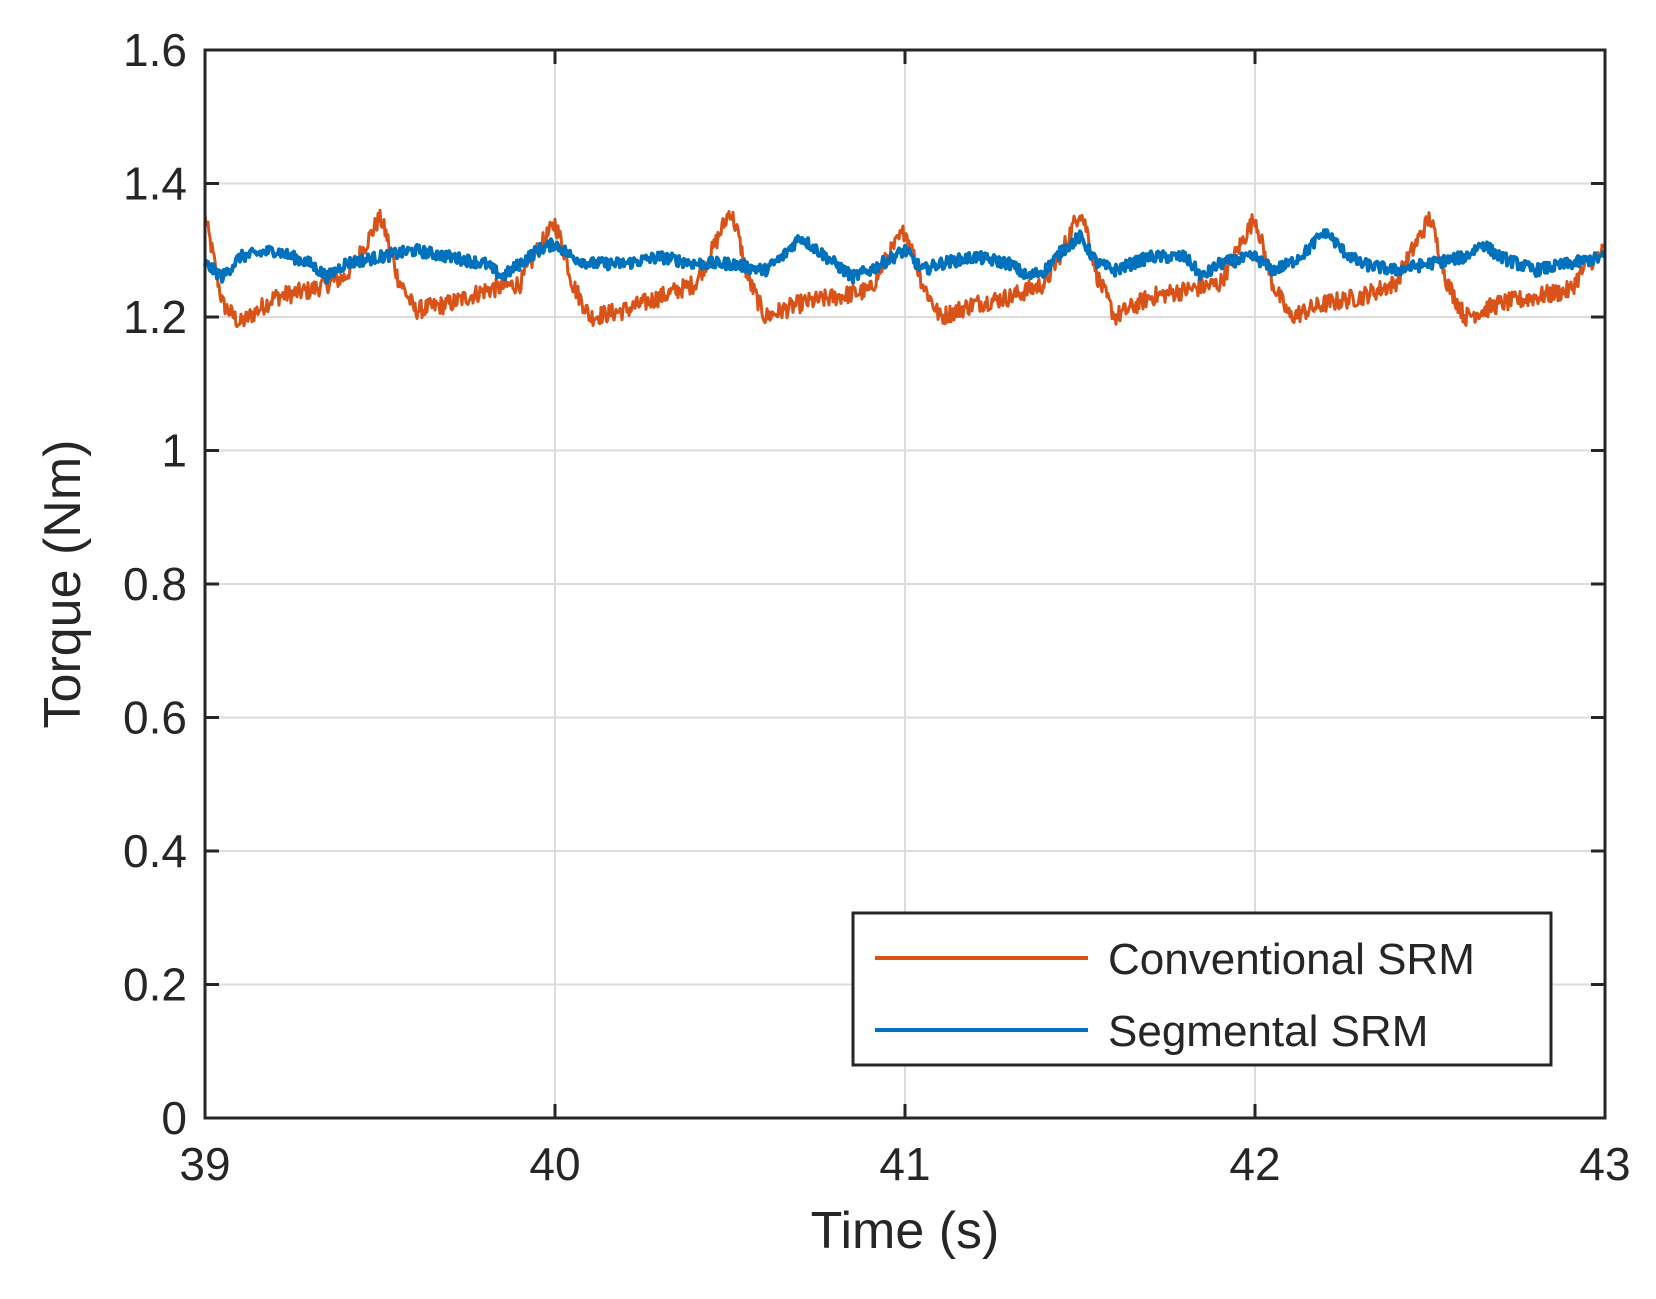  What do you see at coordinates (155, 985) in the screenshot?
I see `y-tick-label: 0.2` at bounding box center [155, 985].